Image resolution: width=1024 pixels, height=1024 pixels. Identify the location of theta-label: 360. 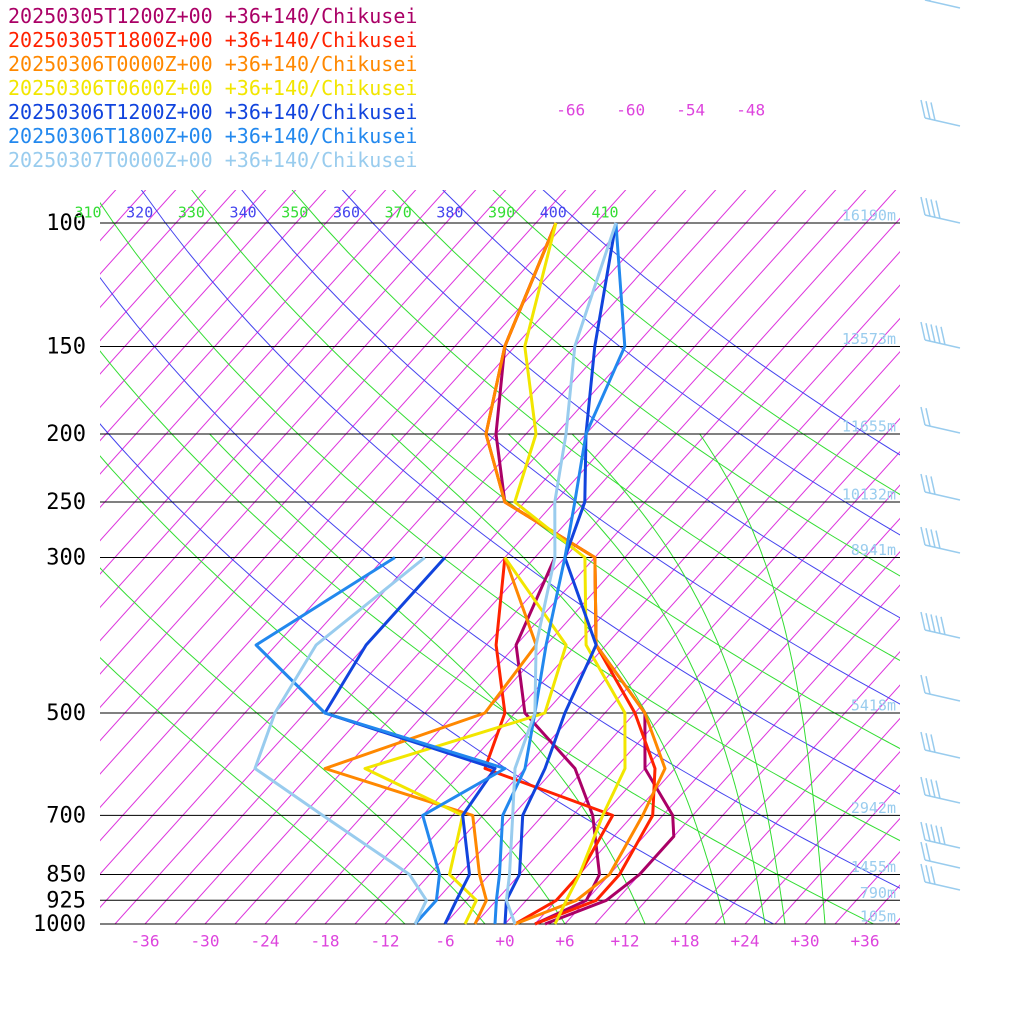
(346, 213).